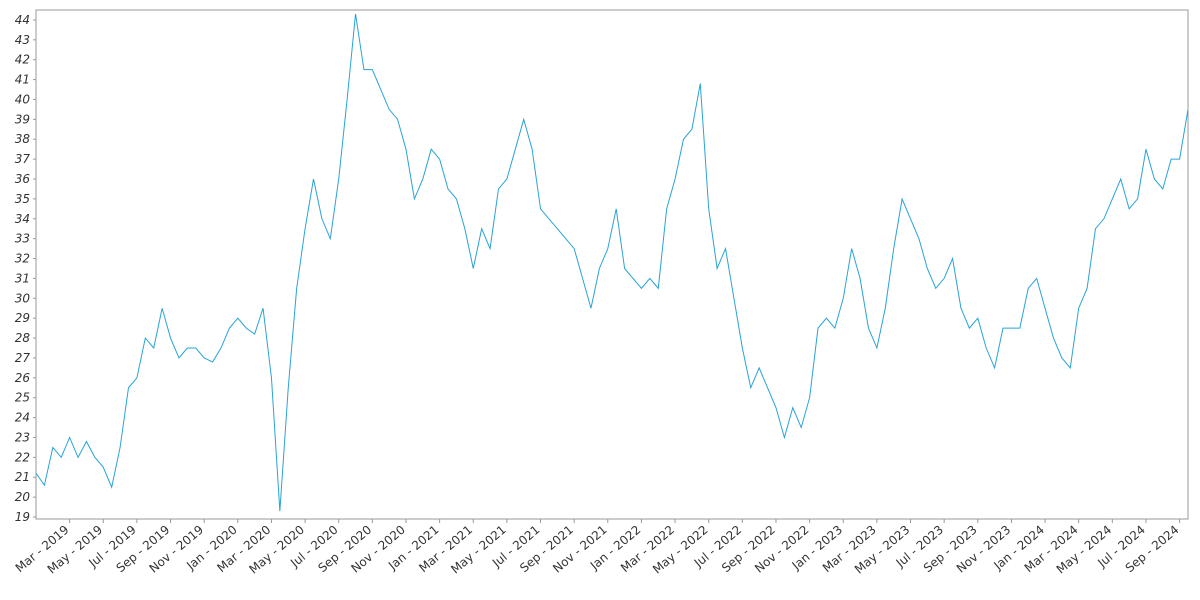 Image resolution: width=1200 pixels, height=600 pixels. Describe the element at coordinates (23, 298) in the screenshot. I see `y-tick-label: 30` at that location.